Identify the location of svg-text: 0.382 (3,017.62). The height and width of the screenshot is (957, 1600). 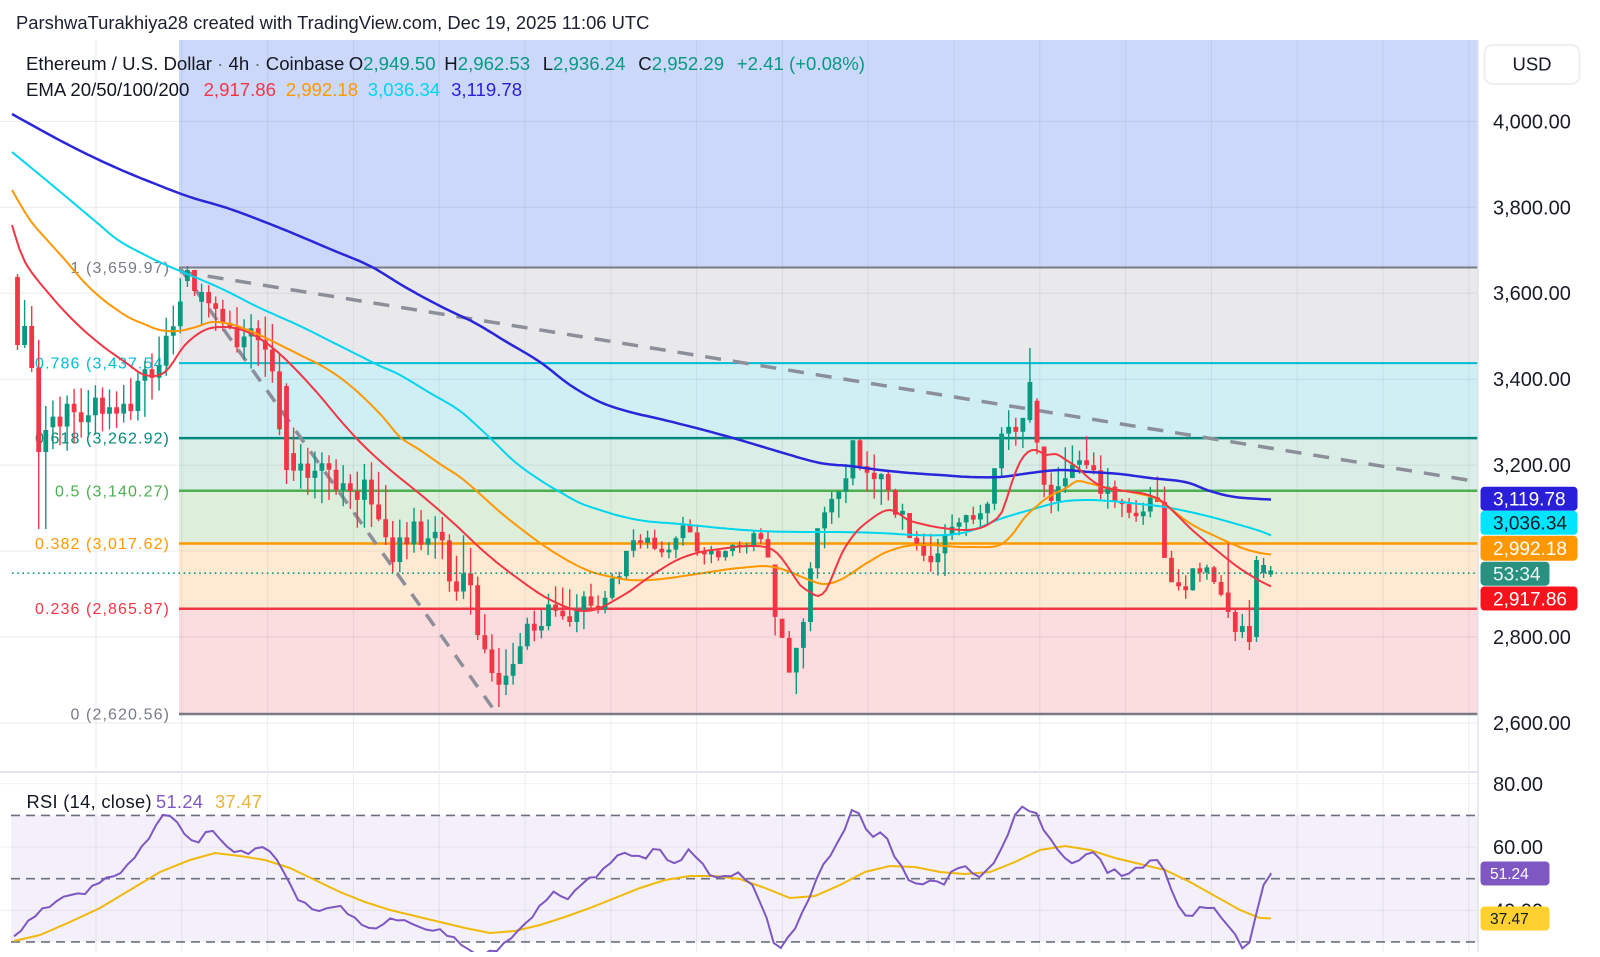
(102, 544).